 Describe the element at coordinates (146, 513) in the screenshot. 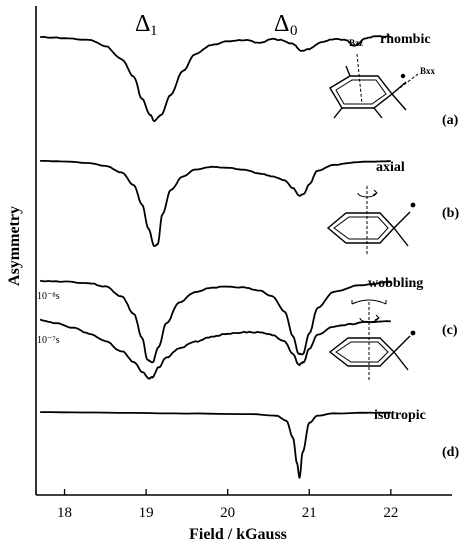

I see `x-tick-label: 19` at that location.